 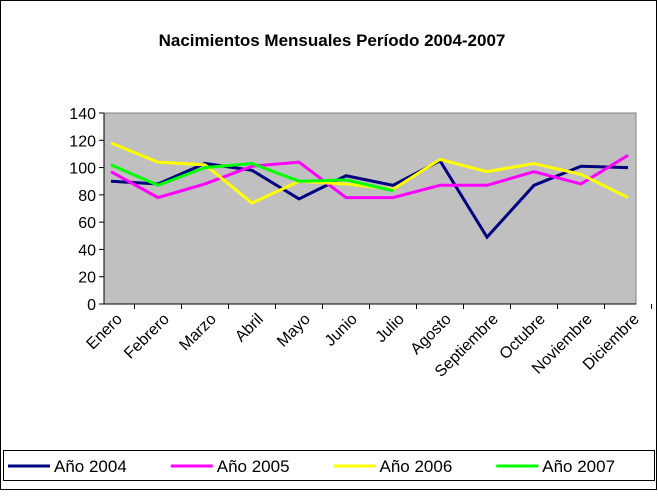 I want to click on y-tick-label: 120, so click(x=82, y=141).